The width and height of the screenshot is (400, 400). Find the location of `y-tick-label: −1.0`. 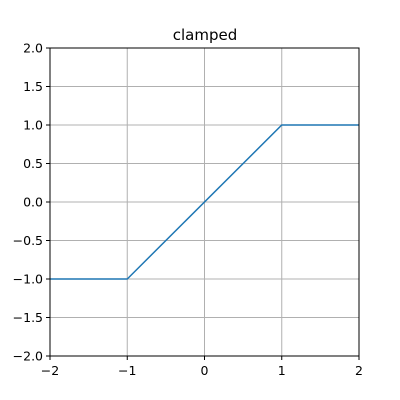

y-tick-label: −1.0 is located at coordinates (28, 279).